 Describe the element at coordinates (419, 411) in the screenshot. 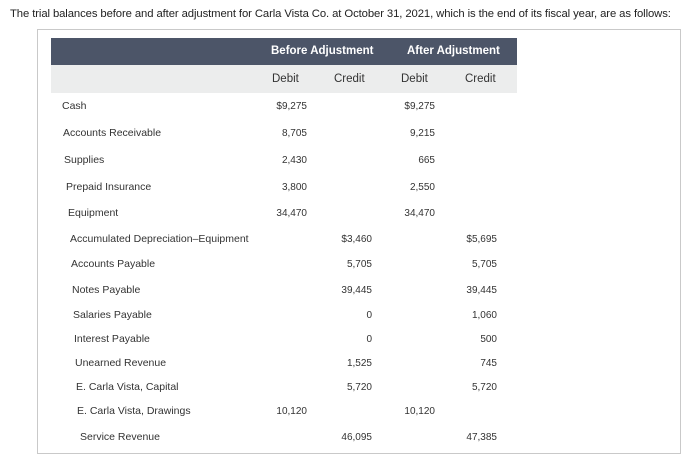

I see `after-debit-value: 10,120` at that location.